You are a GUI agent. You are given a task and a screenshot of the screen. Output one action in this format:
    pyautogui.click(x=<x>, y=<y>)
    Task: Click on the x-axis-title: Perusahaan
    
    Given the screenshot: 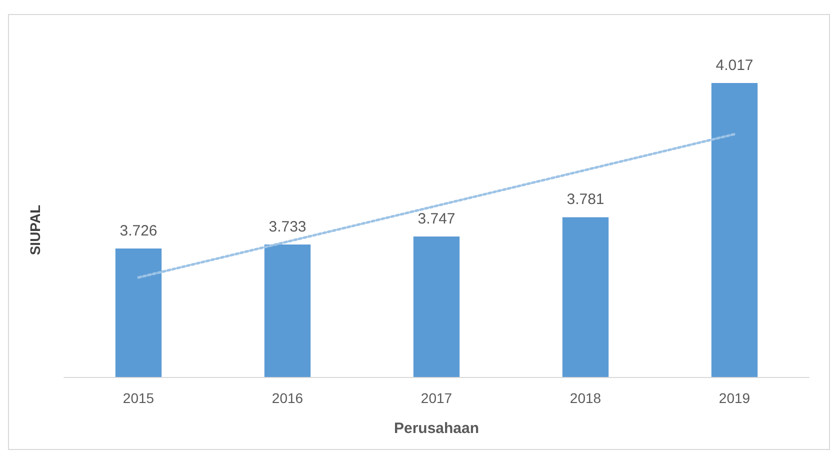 What is the action you would take?
    pyautogui.click(x=437, y=428)
    